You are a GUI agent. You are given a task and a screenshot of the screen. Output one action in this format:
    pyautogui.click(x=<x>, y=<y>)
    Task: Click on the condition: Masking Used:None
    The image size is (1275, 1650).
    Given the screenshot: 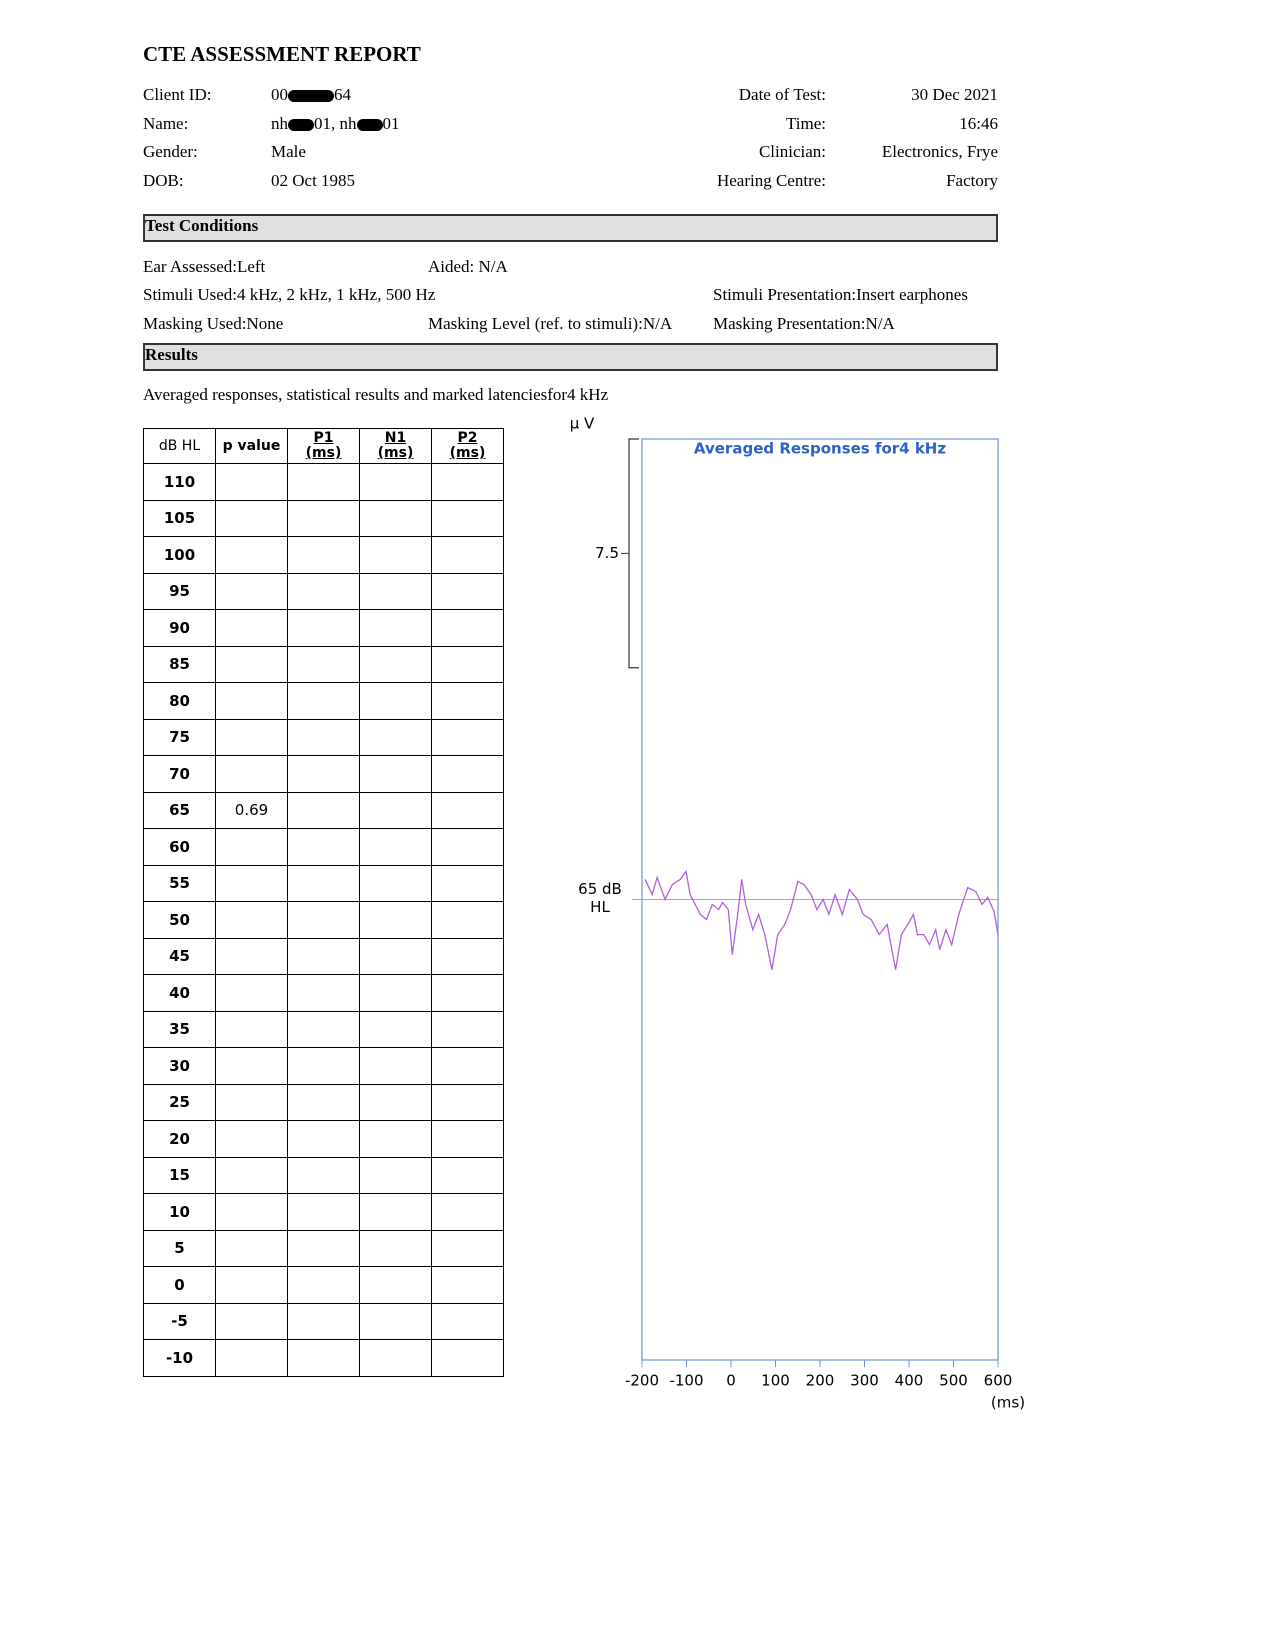 What is the action you would take?
    pyautogui.click(x=213, y=323)
    